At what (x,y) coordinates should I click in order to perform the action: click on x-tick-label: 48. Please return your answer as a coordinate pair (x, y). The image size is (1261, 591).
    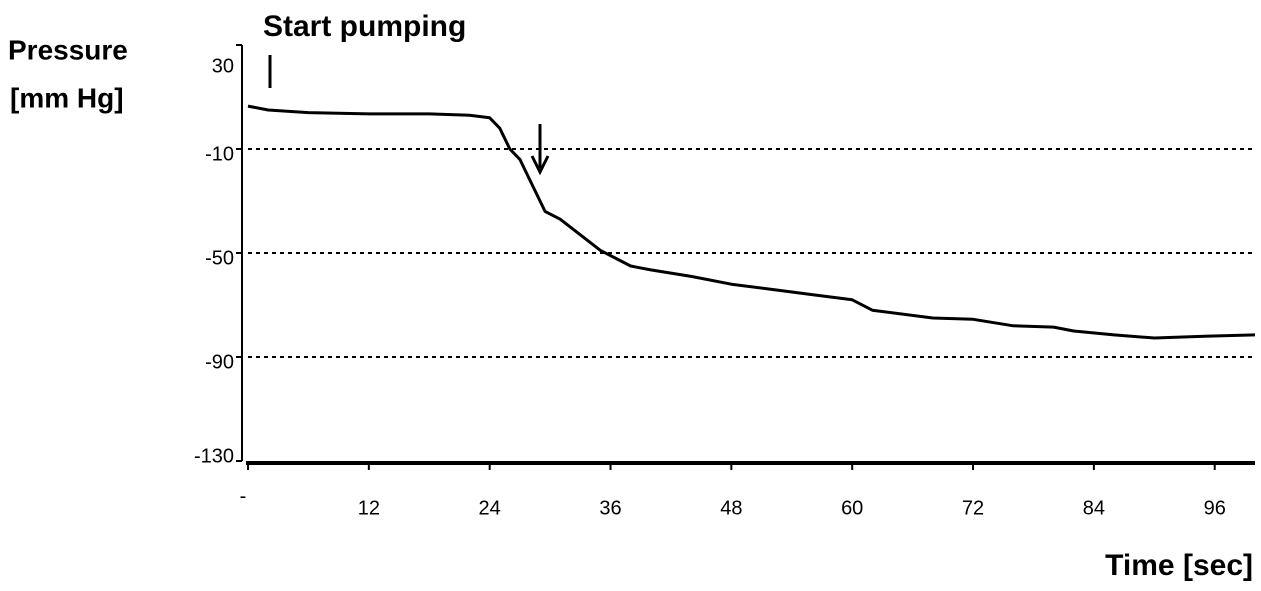
    Looking at the image, I should click on (731, 508).